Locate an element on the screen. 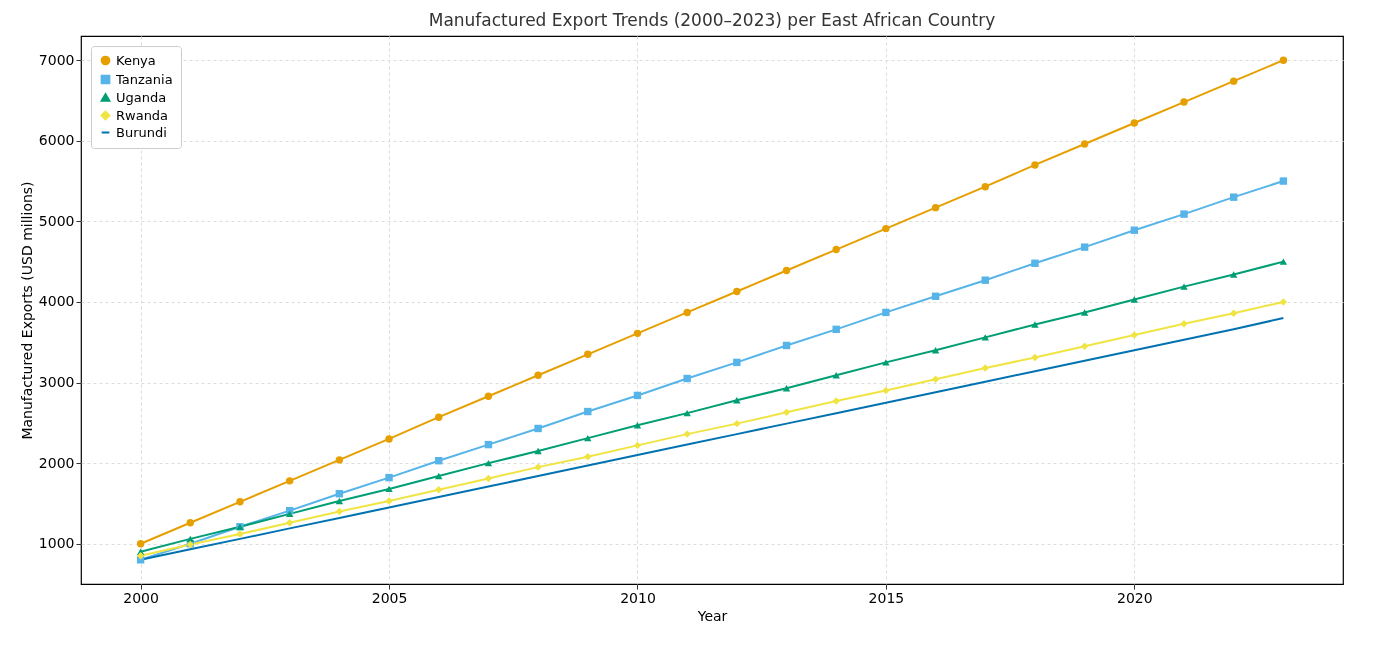 This screenshot has width=1384, height=648. x-tick-label: 2015 is located at coordinates (886, 597).